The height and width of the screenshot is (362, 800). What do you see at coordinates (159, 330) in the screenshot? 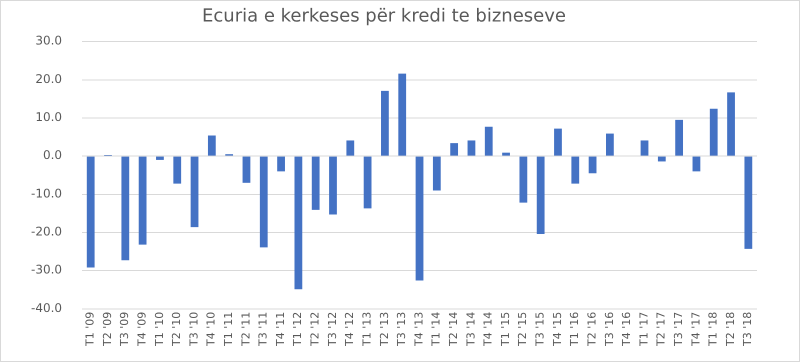
I see `x-tick-label: T1 '10` at bounding box center [159, 330].